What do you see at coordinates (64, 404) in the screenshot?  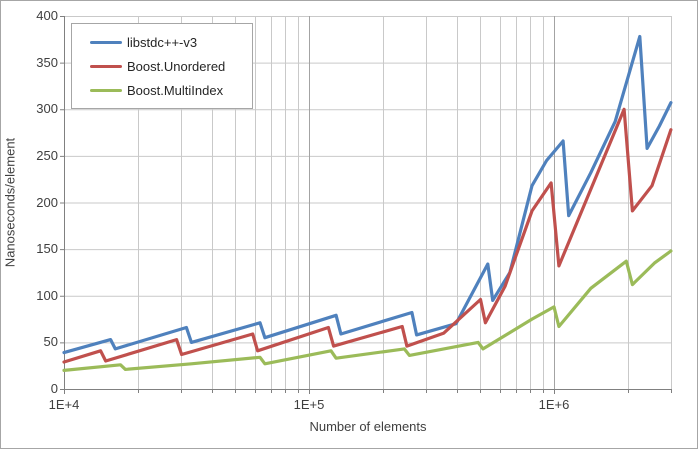 I see `x-tick-label: 1E+4` at bounding box center [64, 404].